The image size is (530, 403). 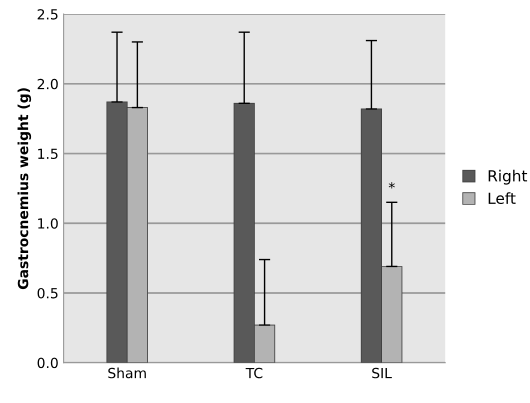 What do you see at coordinates (48, 293) in the screenshot?
I see `y-tick-label: 0.5` at bounding box center [48, 293].